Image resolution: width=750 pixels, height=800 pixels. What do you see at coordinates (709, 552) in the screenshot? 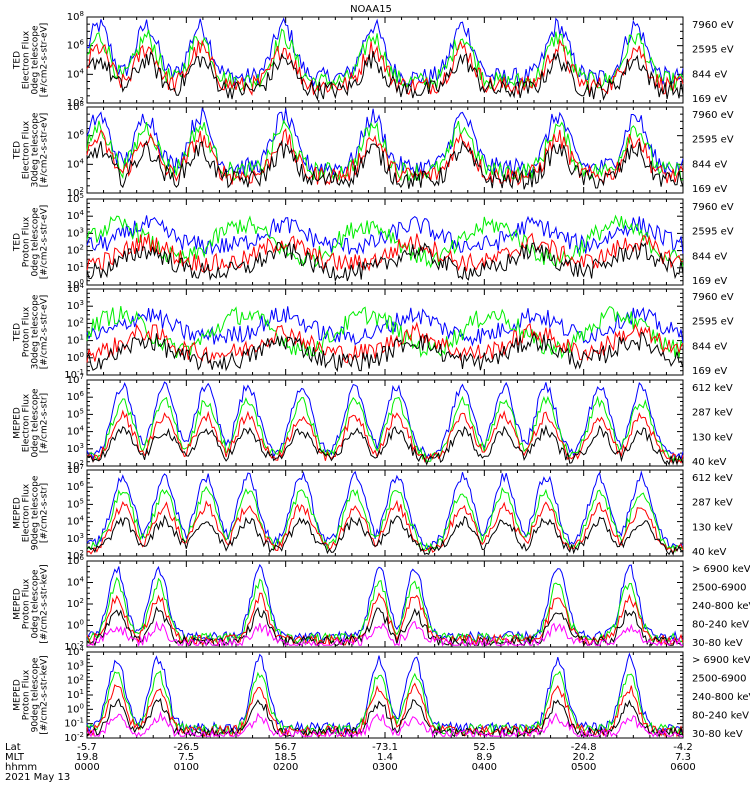
I see `legend-entry: 40 keV` at bounding box center [709, 552].